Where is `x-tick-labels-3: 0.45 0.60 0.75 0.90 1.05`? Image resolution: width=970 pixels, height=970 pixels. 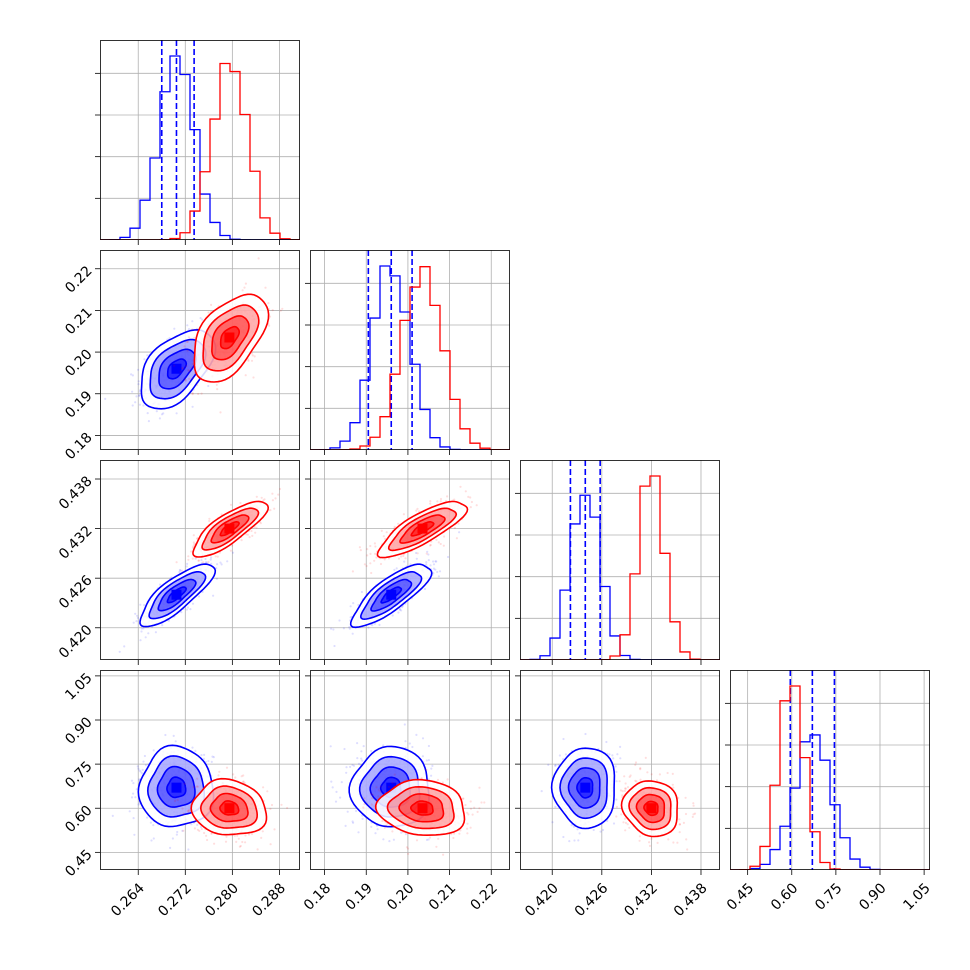 x-tick-labels-3: 0.45 0.60 0.75 0.90 1.05 is located at coordinates (829, 896).